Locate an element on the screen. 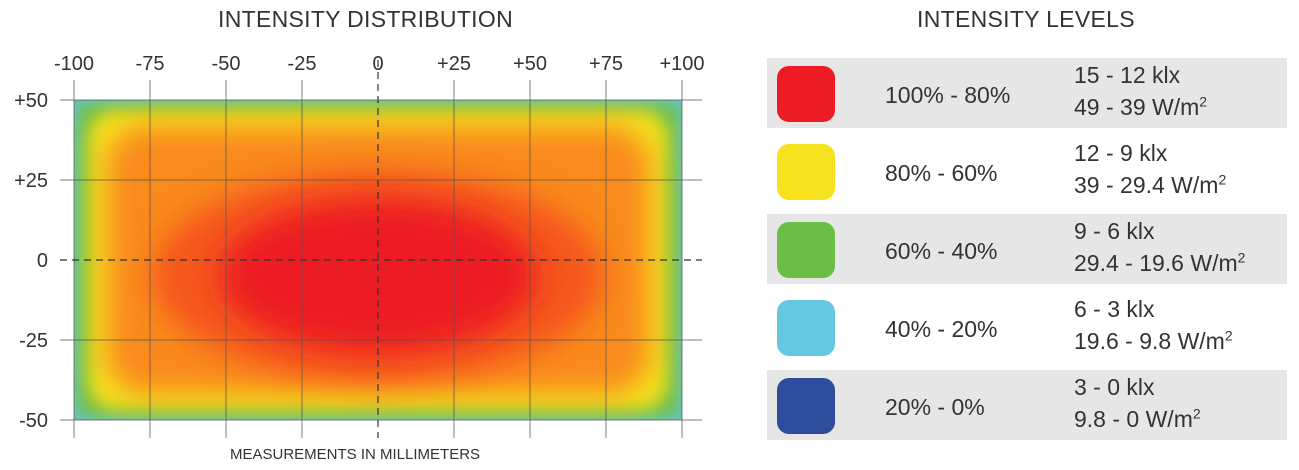  legend-irradiance-value: 29.4 - 19.6 W/m is located at coordinates (1156, 263).